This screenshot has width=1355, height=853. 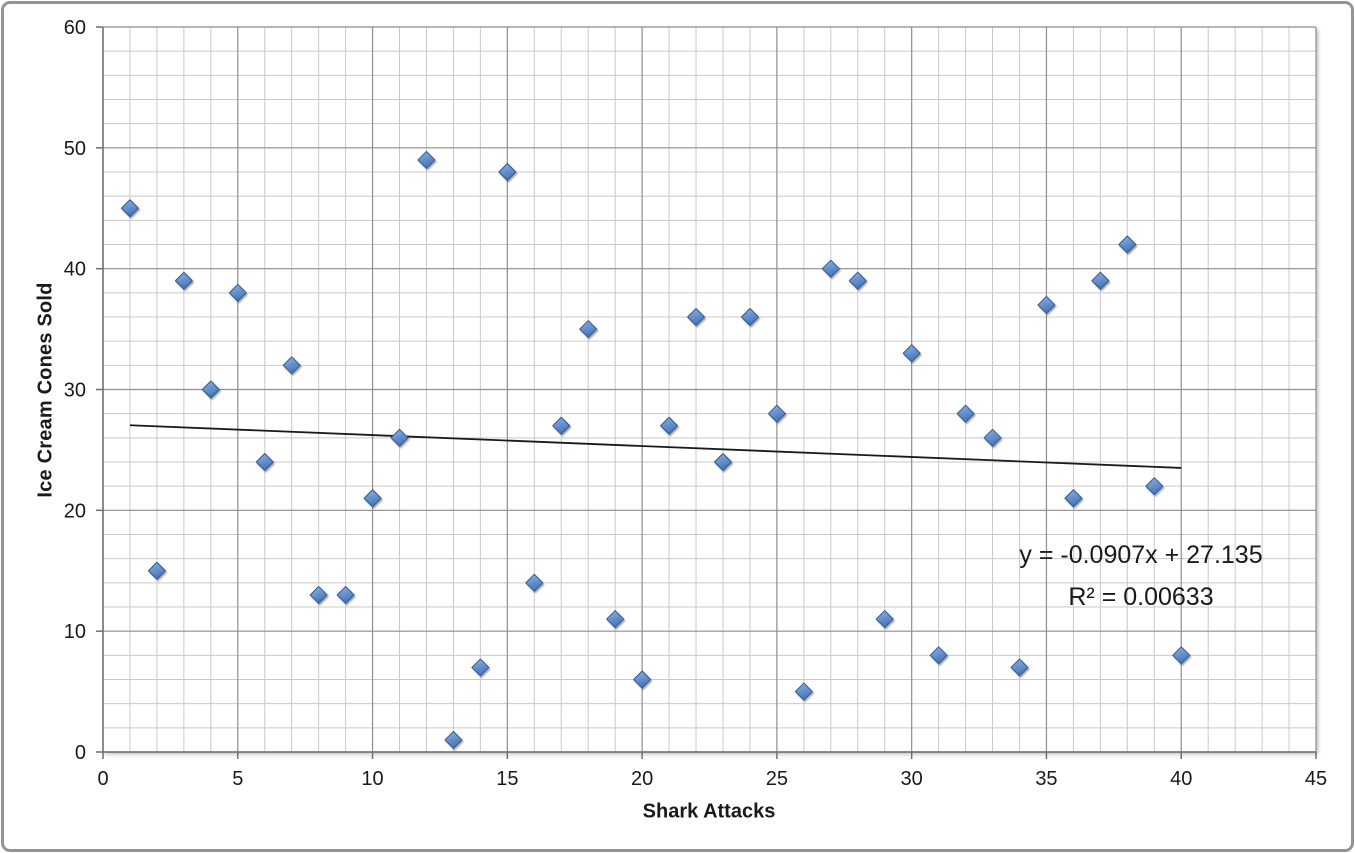 What do you see at coordinates (1141, 555) in the screenshot?
I see `trendline-equation-text: y = -0.0907x + 27.135` at bounding box center [1141, 555].